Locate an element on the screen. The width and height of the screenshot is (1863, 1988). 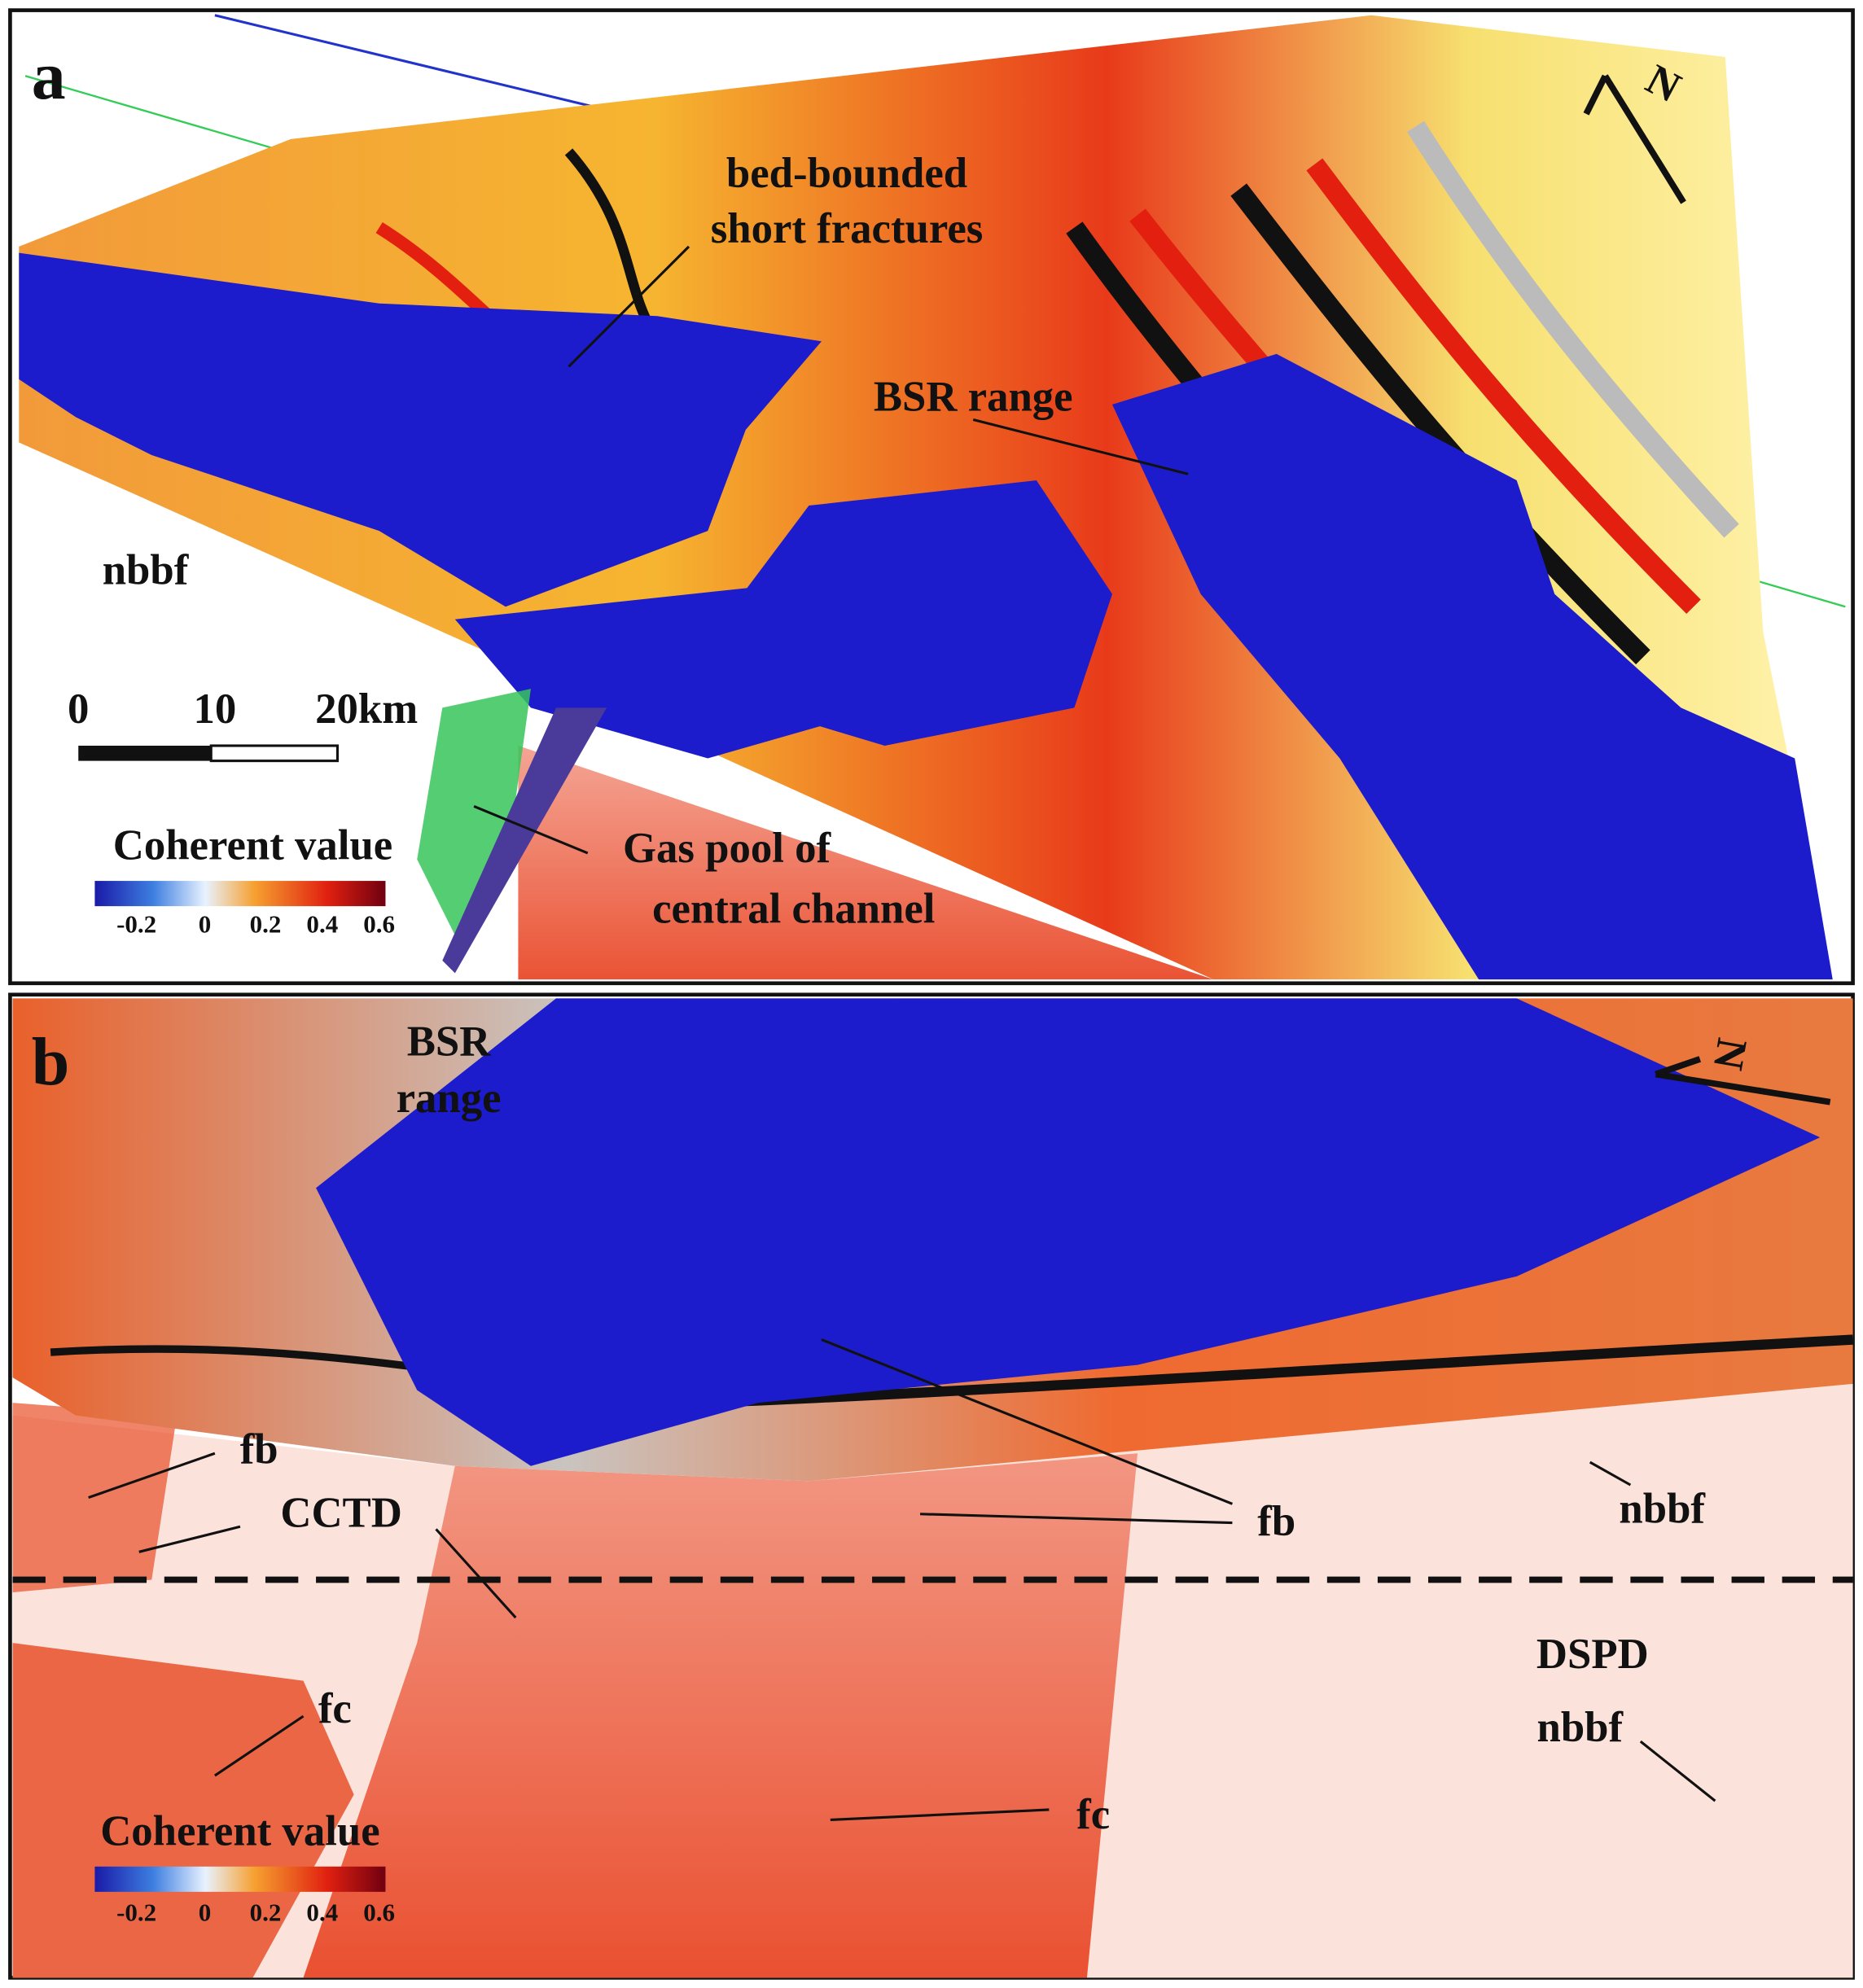
annotation: short fractures is located at coordinates (847, 228).